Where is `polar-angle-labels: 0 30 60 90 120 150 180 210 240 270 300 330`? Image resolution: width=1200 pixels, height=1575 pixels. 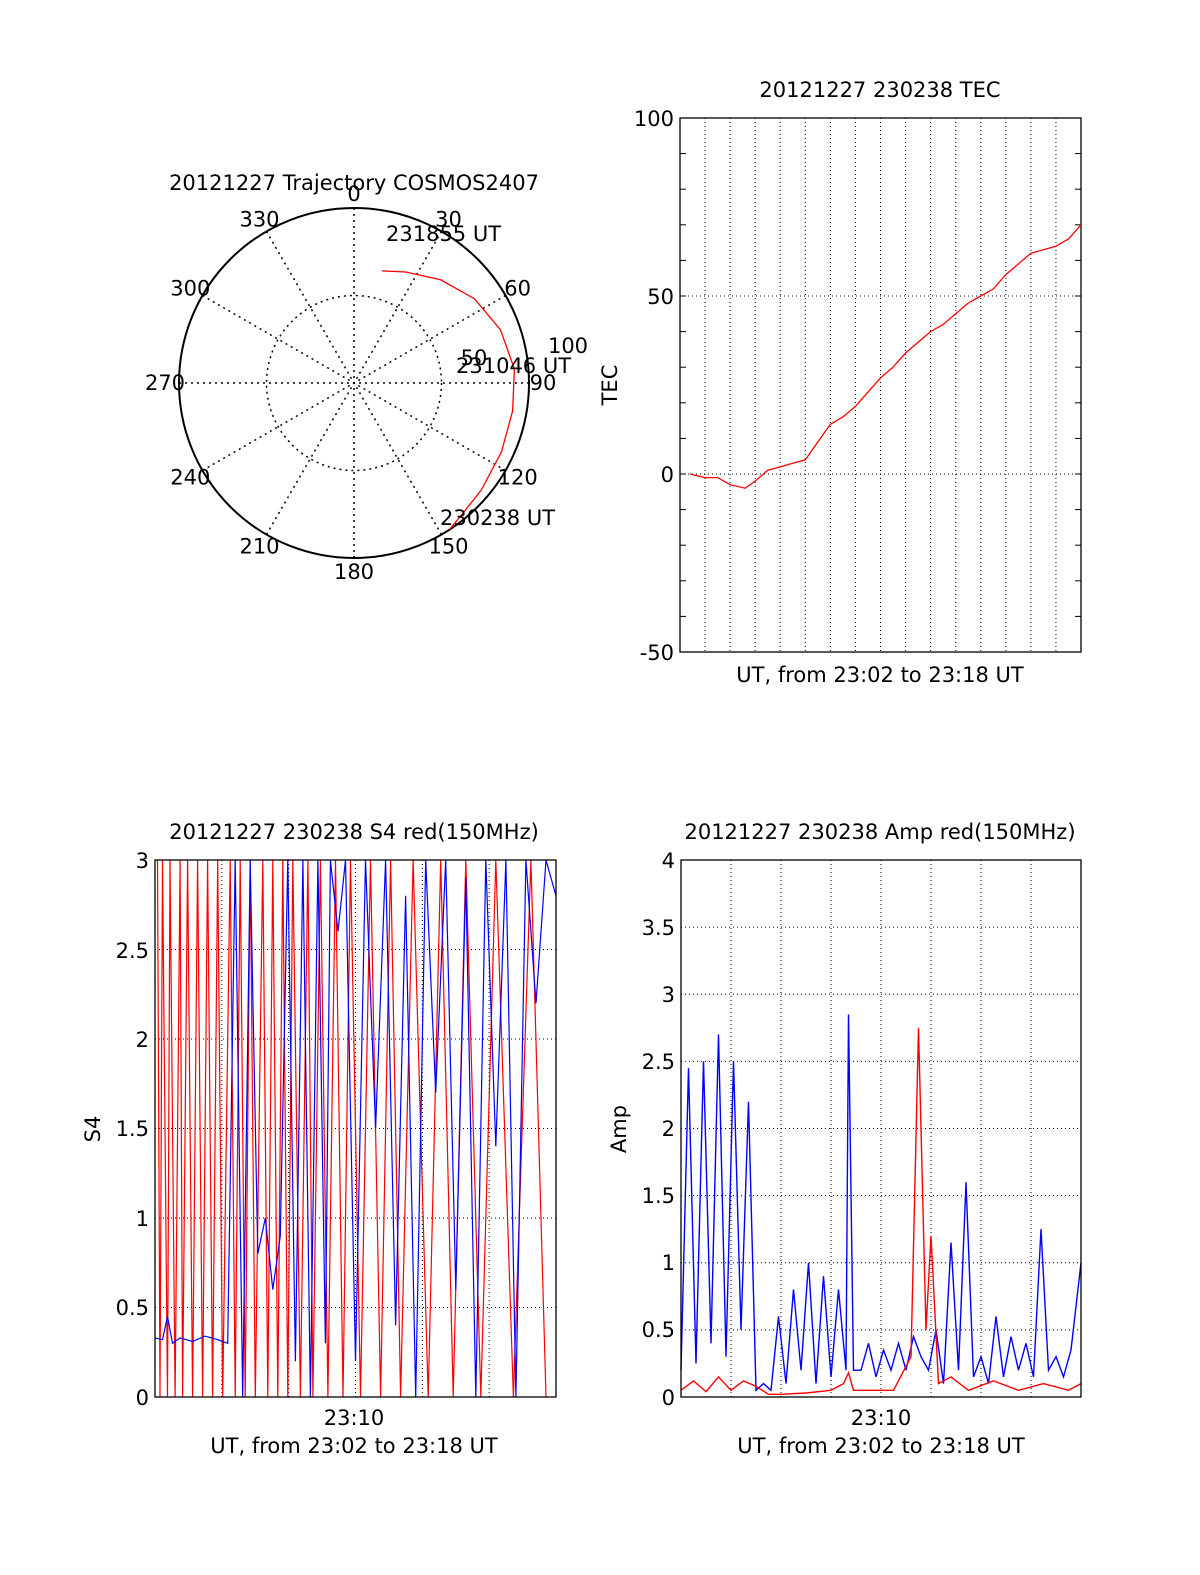 polar-angle-labels: 0 30 60 90 120 150 180 210 240 270 300 330 is located at coordinates (350, 383).